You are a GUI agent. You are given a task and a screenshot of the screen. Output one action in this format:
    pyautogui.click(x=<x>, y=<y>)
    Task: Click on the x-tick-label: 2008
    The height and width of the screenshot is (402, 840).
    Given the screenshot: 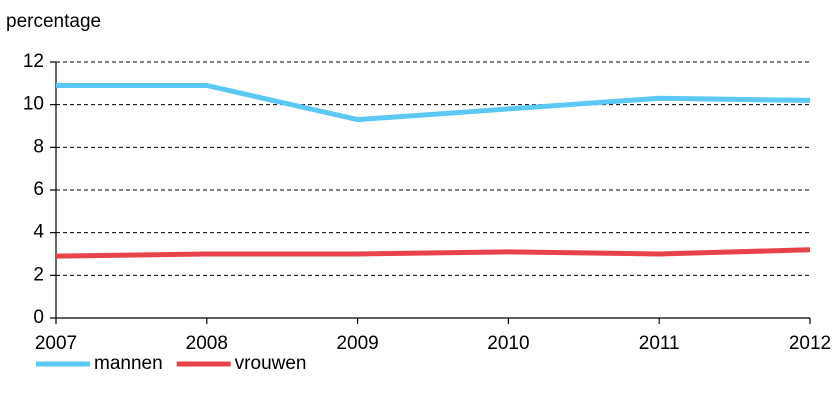 What is the action you would take?
    pyautogui.click(x=207, y=343)
    